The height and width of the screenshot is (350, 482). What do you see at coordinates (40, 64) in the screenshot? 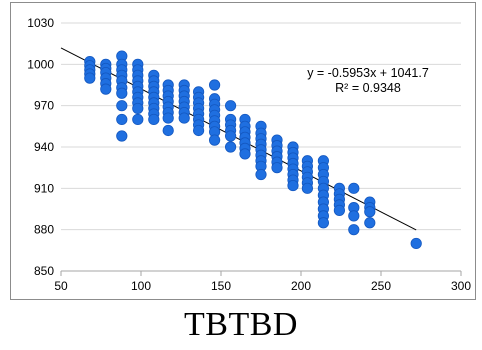
I see `y-tick-label: 1000` at bounding box center [40, 64].